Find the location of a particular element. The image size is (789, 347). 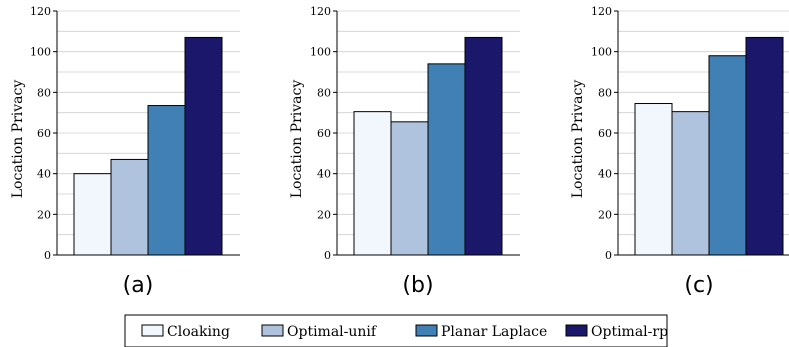

legend-swatch-planar-laplace is located at coordinates (426, 330).